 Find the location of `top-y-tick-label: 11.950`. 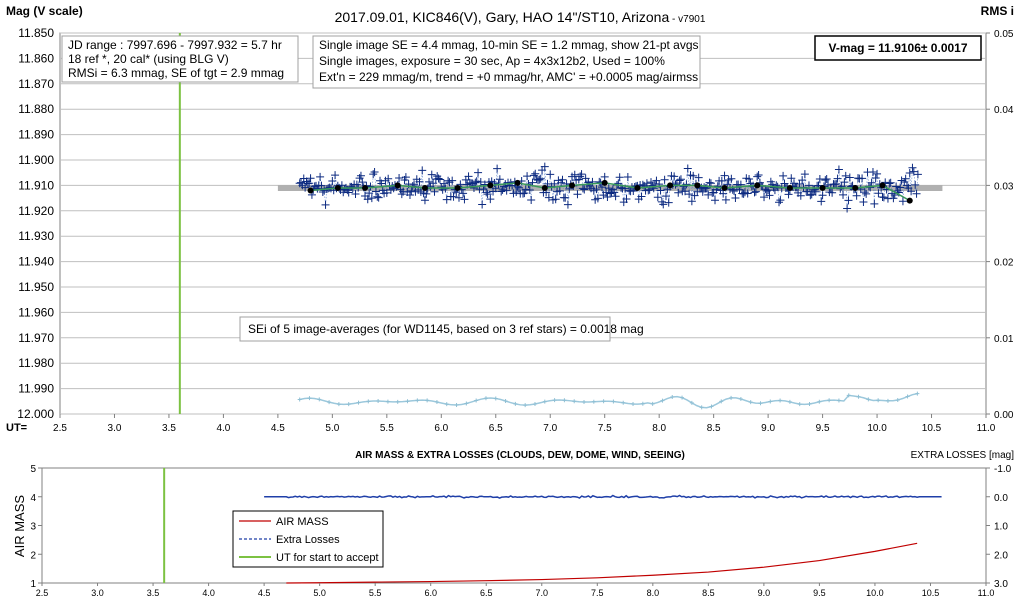

top-y-tick-label: 11.950 is located at coordinates (36, 287).